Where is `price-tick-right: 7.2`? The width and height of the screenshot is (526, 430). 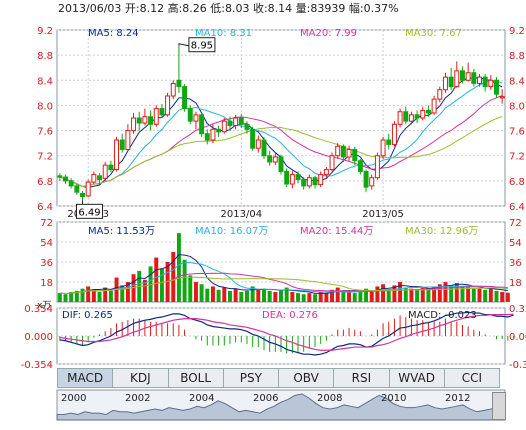
price-tick-right: 7.2 is located at coordinates (517, 157).